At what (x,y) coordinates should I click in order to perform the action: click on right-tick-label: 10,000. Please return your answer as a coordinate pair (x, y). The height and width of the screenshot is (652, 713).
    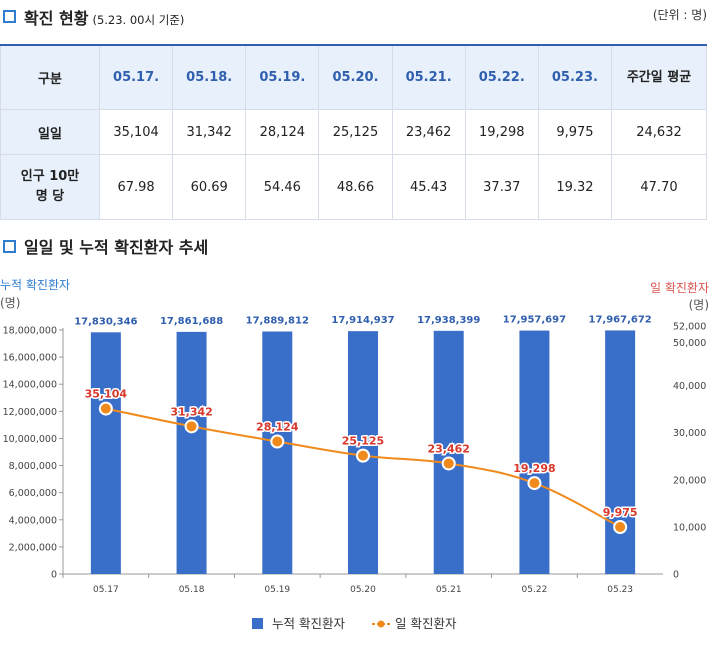
    Looking at the image, I should click on (689, 527).